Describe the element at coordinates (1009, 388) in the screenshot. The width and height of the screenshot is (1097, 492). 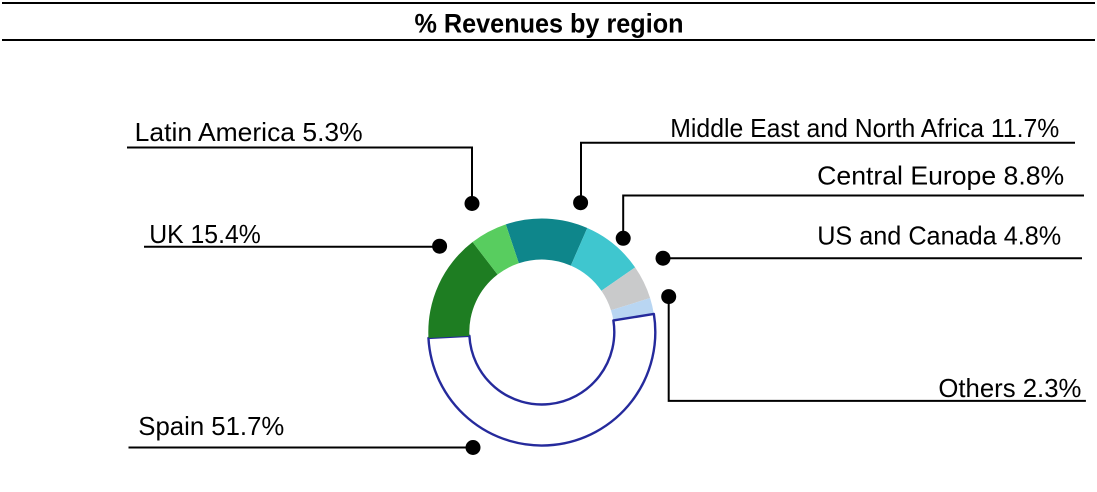
I see `svg-text: Others 2.3%` at that location.